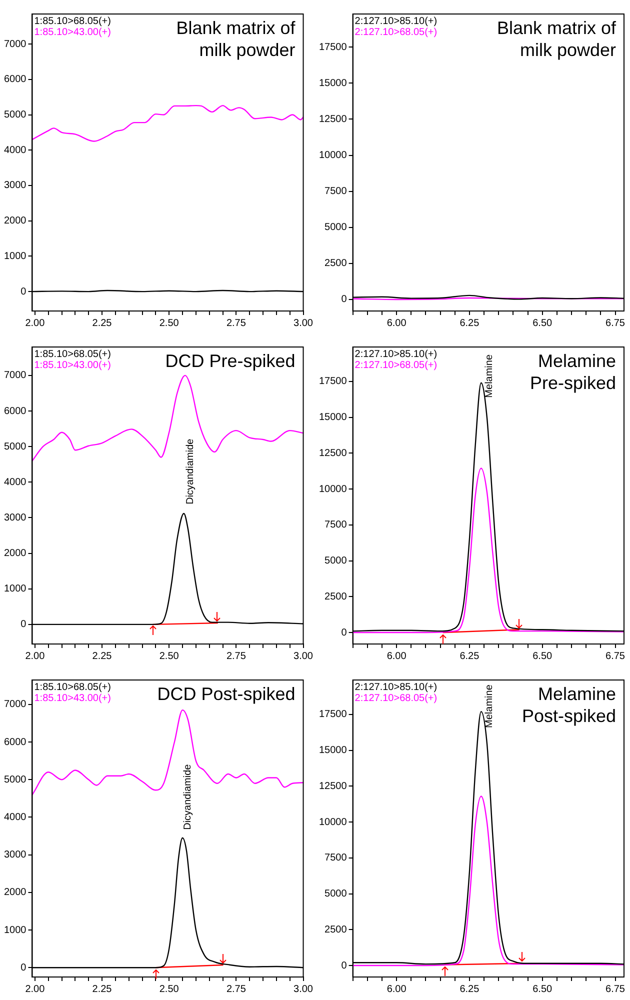 The height and width of the screenshot is (1000, 630). What do you see at coordinates (230, 360) in the screenshot?
I see `chart-title: DCD Pre-spiked` at bounding box center [230, 360].